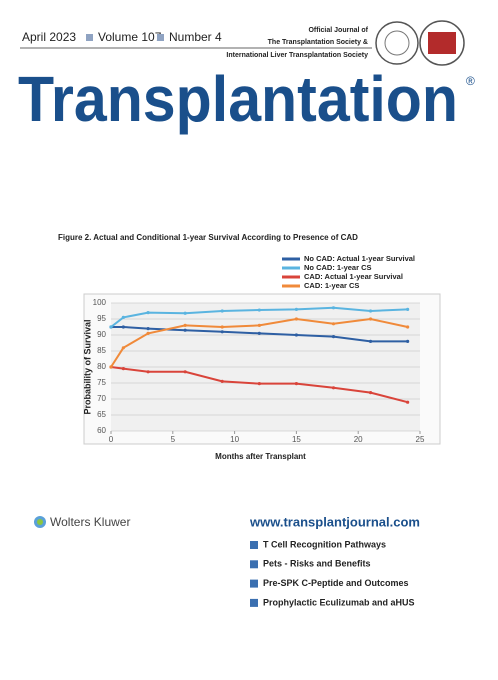 The image size is (498, 680). What do you see at coordinates (338, 30) in the screenshot?
I see `affiliation: Official Journal of` at bounding box center [338, 30].